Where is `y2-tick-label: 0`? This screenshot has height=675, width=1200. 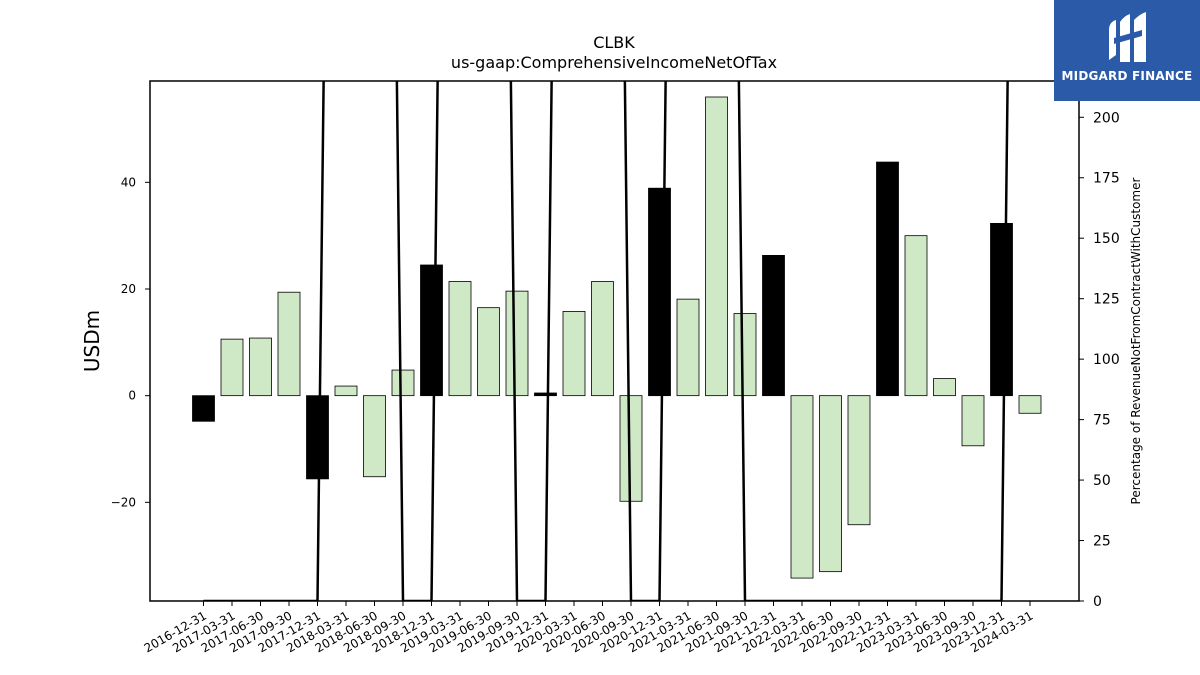
y2-tick-label: 0 is located at coordinates (1097, 602).